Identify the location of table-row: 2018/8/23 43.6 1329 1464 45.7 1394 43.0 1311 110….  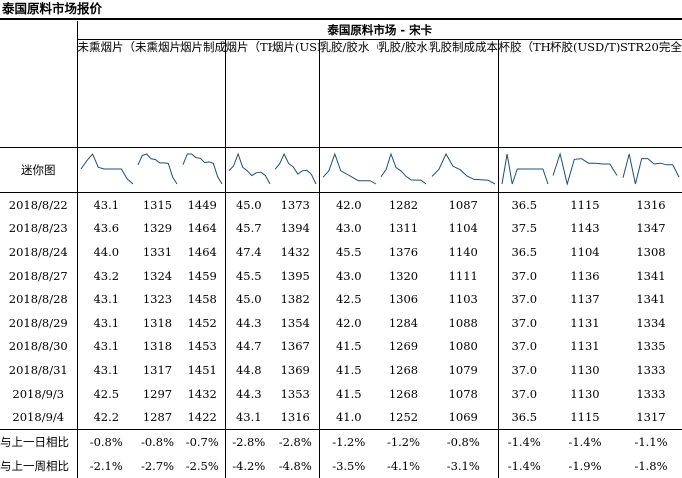
(341, 228).